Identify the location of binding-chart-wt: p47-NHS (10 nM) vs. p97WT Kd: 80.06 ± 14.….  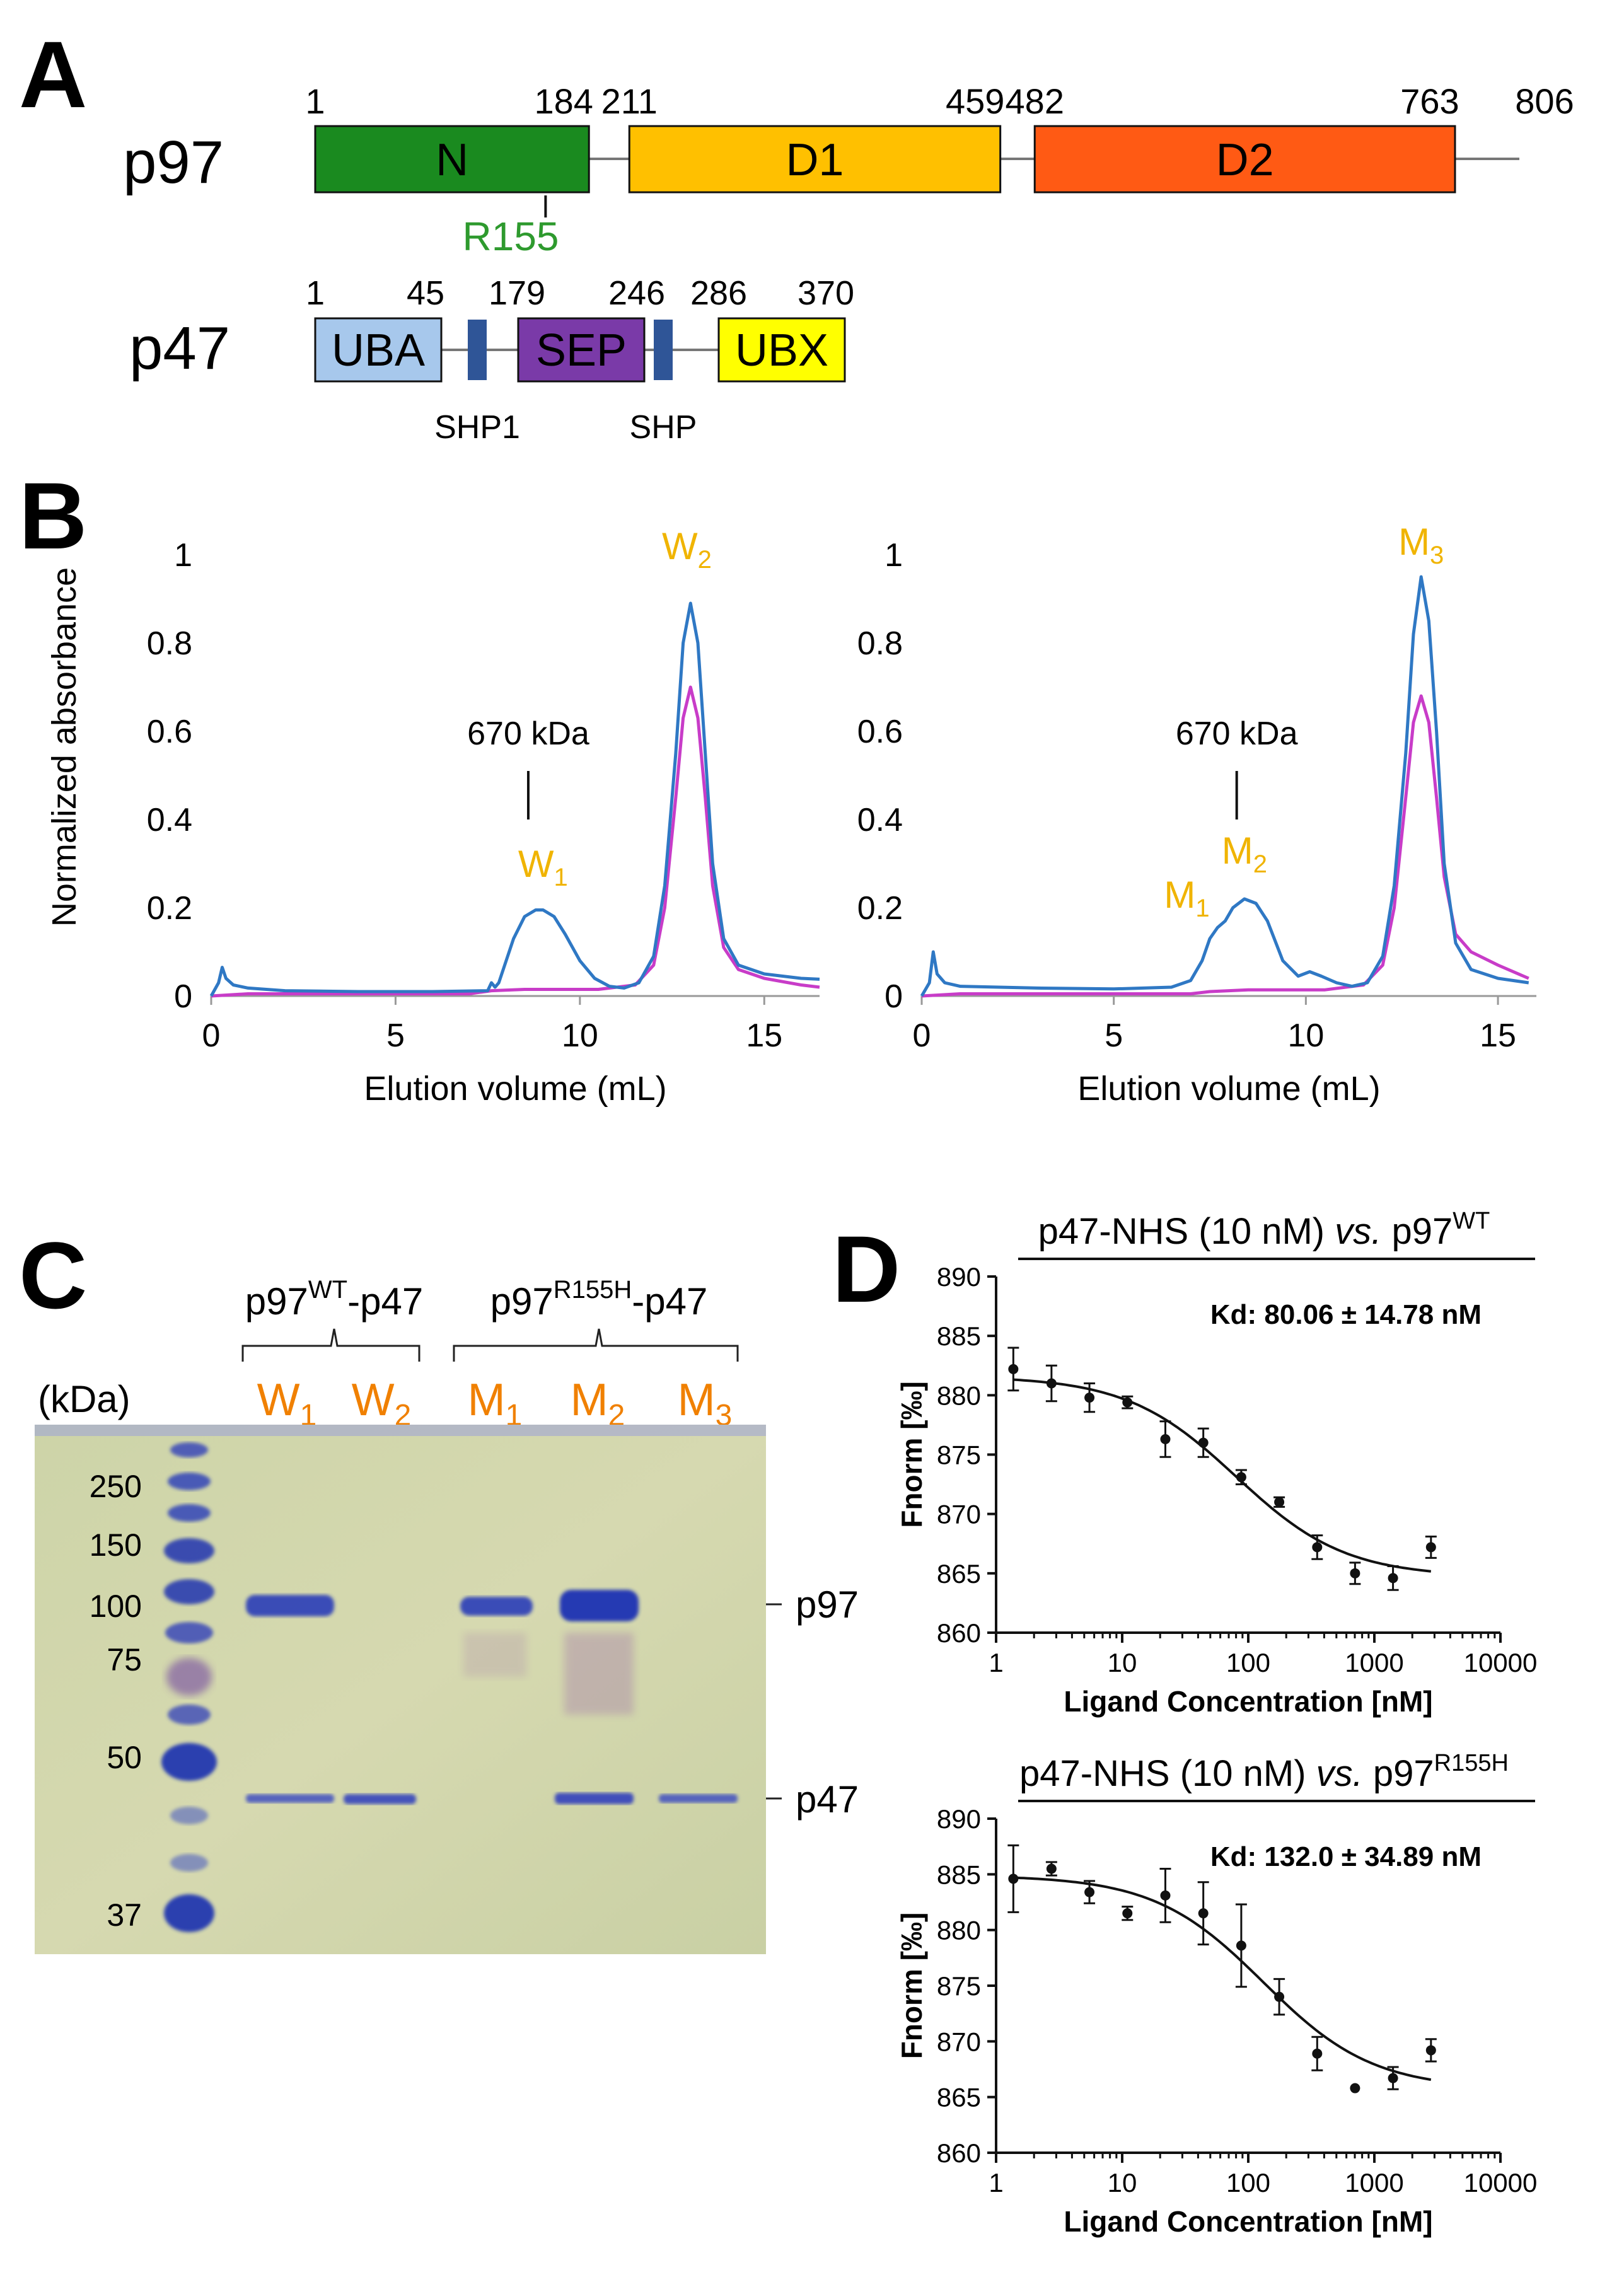
(1216, 1463).